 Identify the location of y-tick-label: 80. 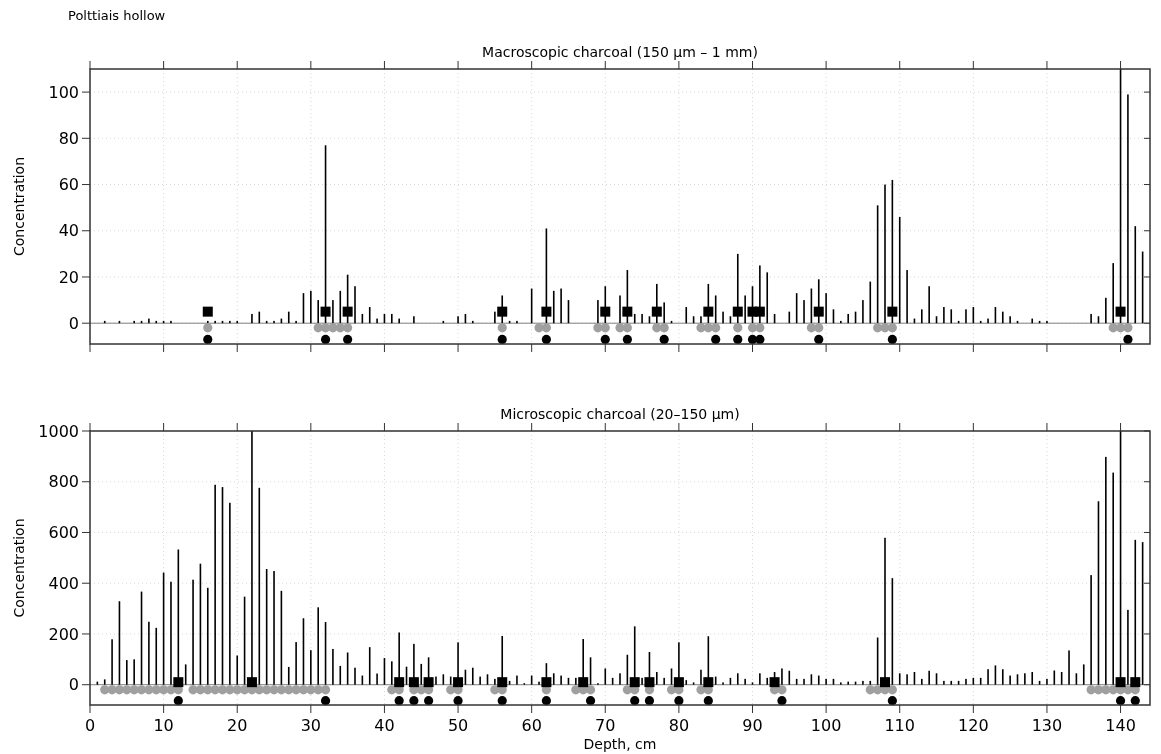
(68, 138).